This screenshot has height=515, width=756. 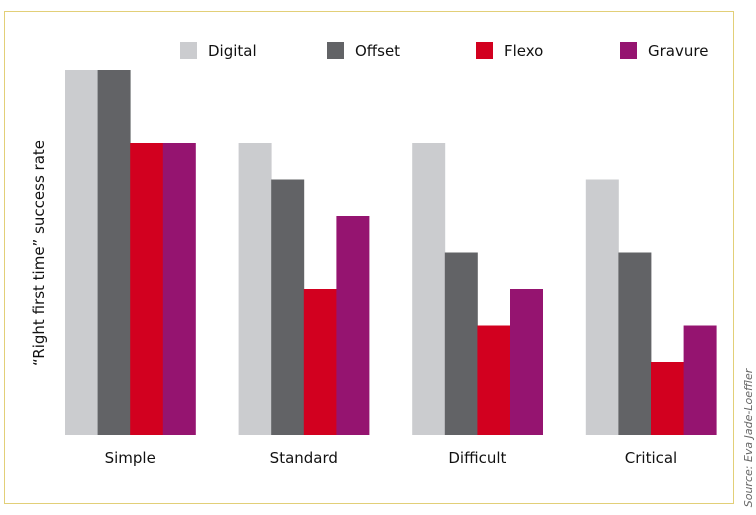 I want to click on legend-label-flexo: Flexo, so click(x=523, y=51).